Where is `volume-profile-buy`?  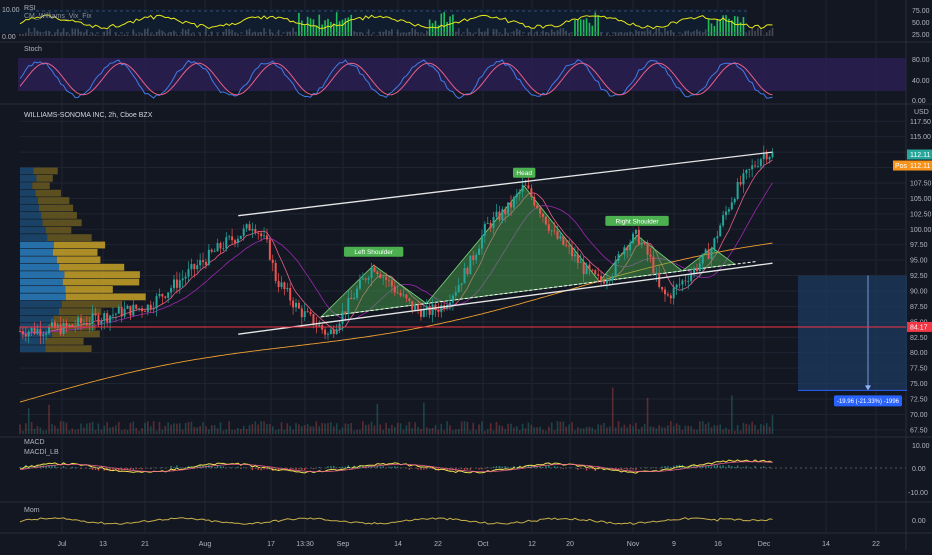 volume-profile-buy is located at coordinates (27, 171).